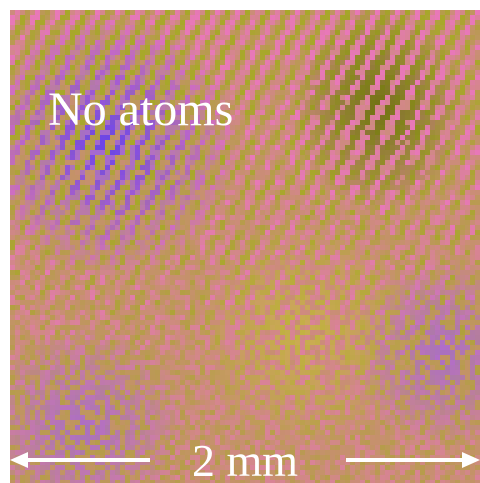 This screenshot has height=483, width=480. I want to click on scale-bar-label: 2 mm, so click(245, 459).